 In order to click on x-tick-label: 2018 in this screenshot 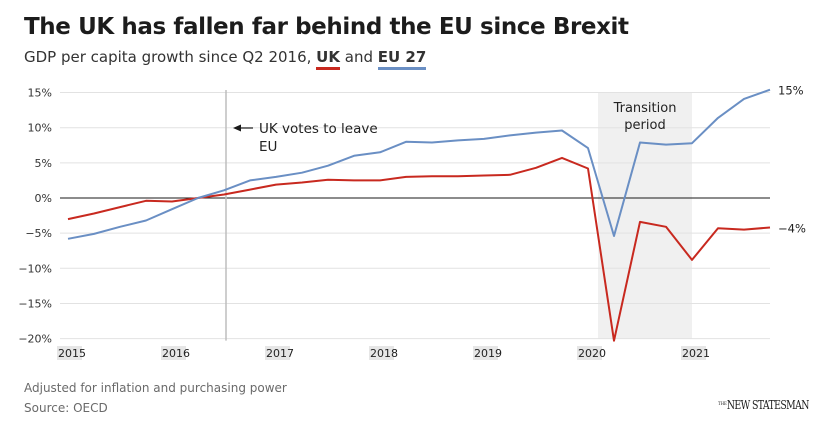, I will do `click(384, 353)`.